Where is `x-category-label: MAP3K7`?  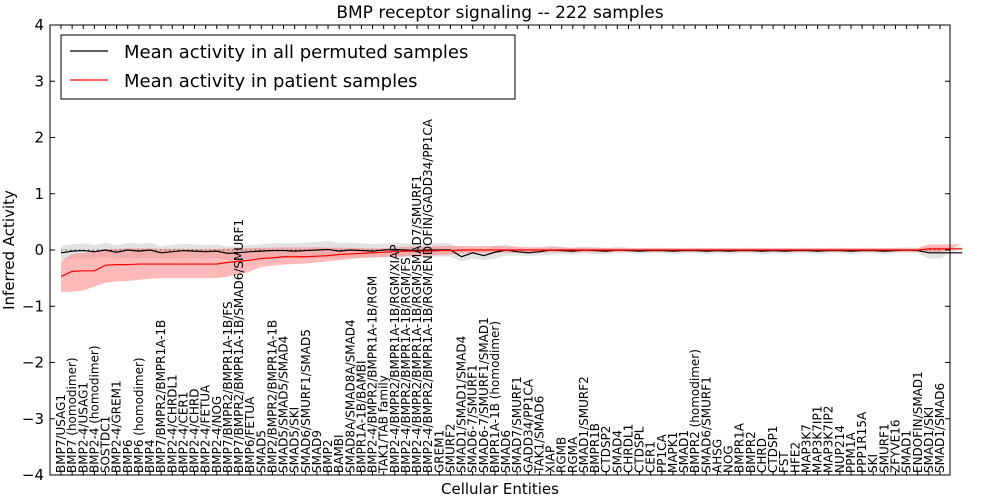 x-category-label: MAP3K7 is located at coordinates (806, 448).